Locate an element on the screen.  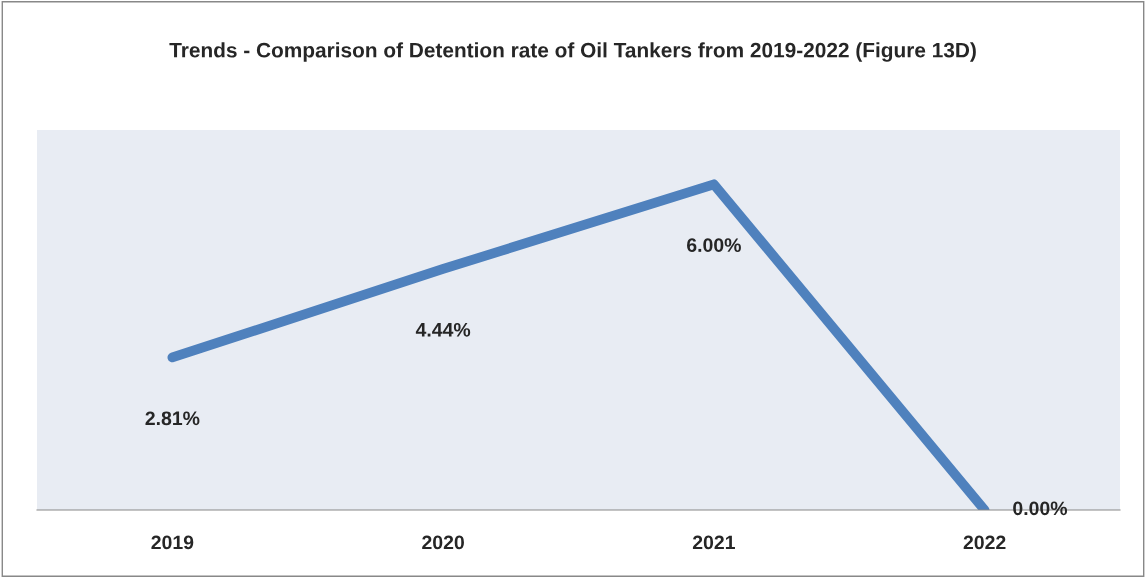
x-tick-label: 2021 is located at coordinates (713, 542).